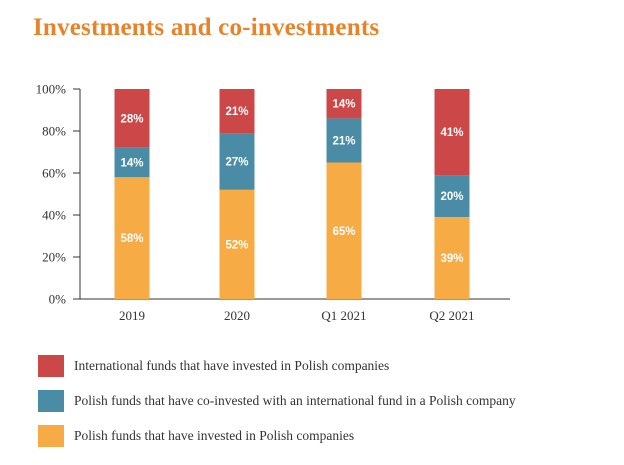 The image size is (624, 465). What do you see at coordinates (51, 436) in the screenshot?
I see `legend-swatch-polish` at bounding box center [51, 436].